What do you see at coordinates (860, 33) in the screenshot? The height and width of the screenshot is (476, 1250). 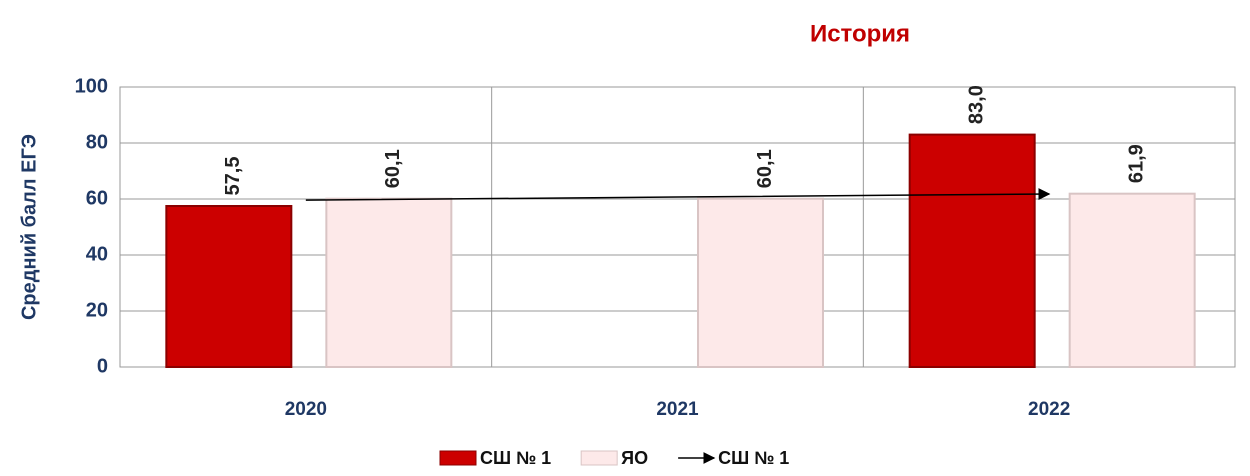 I see `chart-title: История` at bounding box center [860, 33].